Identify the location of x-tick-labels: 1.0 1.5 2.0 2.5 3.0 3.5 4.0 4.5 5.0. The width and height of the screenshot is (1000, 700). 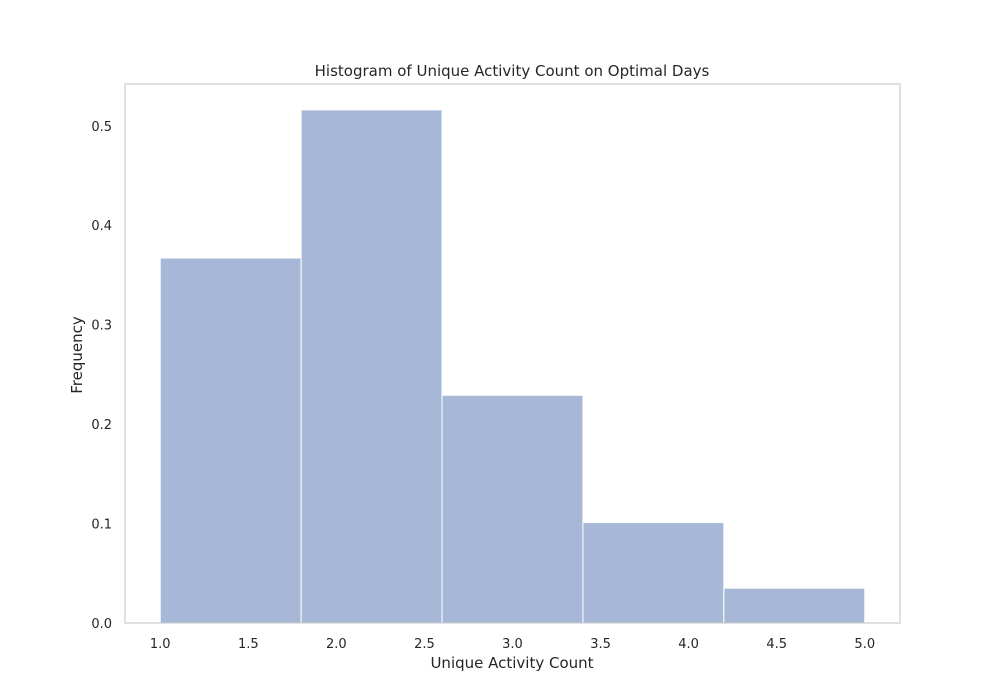
(512, 644).